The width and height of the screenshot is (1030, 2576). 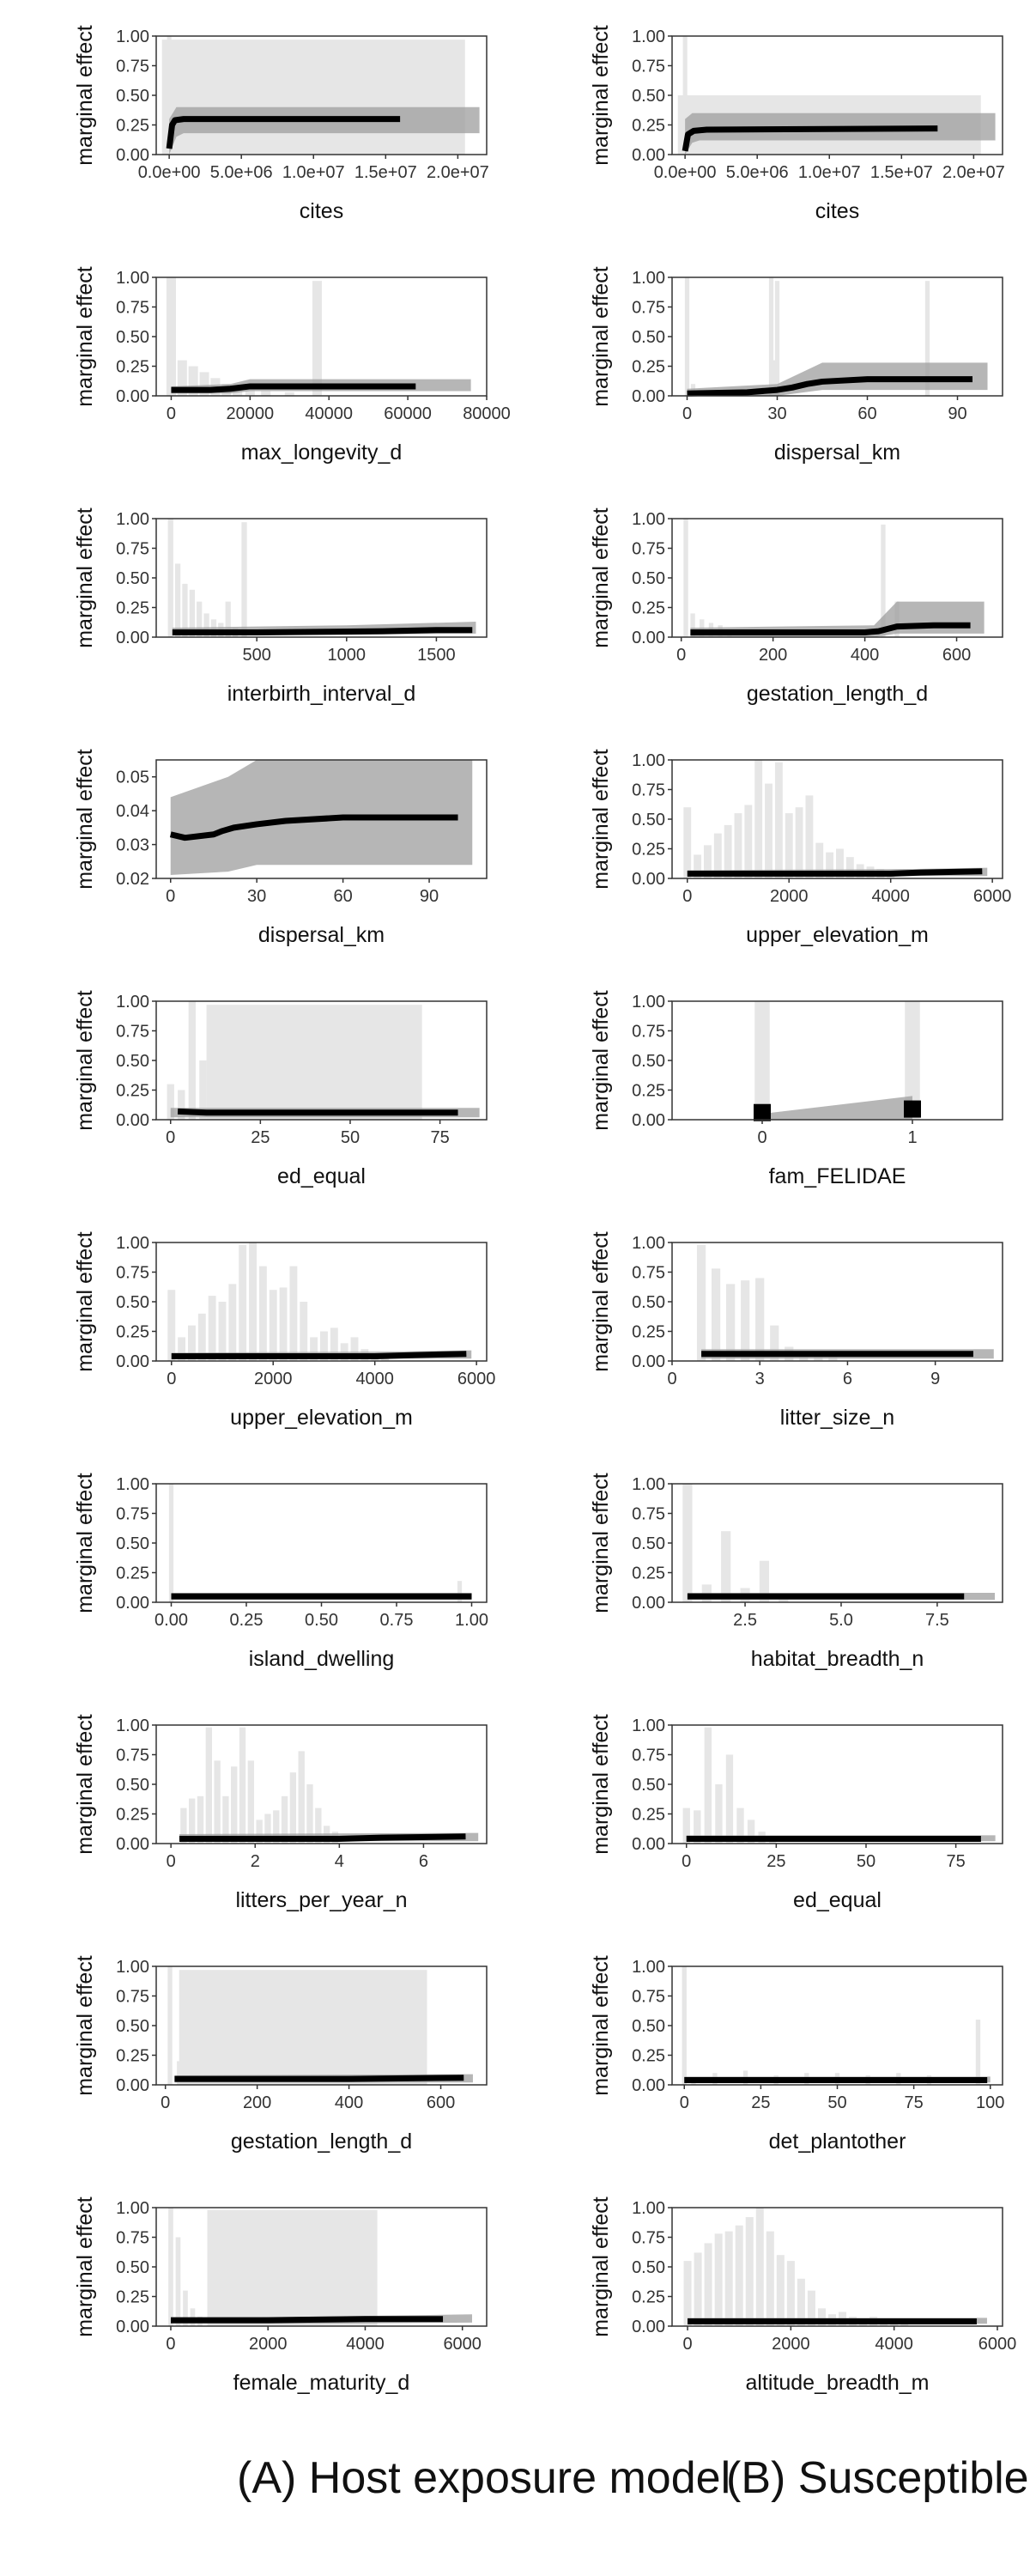 I want to click on x-axis-title: cites, so click(x=837, y=211).